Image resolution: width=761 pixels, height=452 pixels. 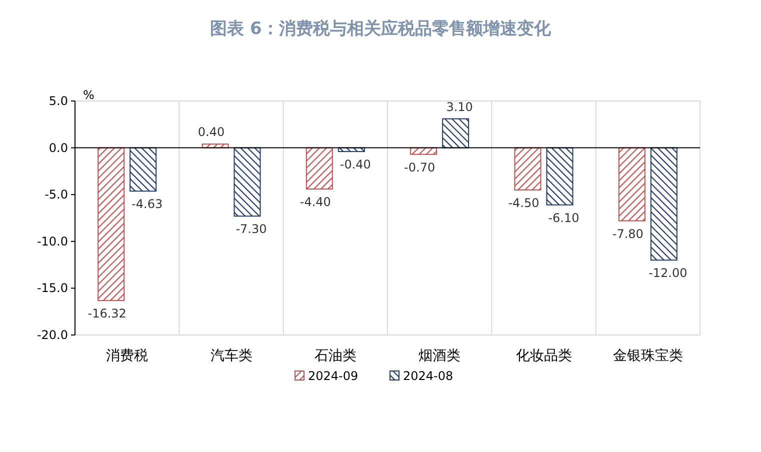 What do you see at coordinates (315, 201) in the screenshot?
I see `data-label: -4.40` at bounding box center [315, 201].